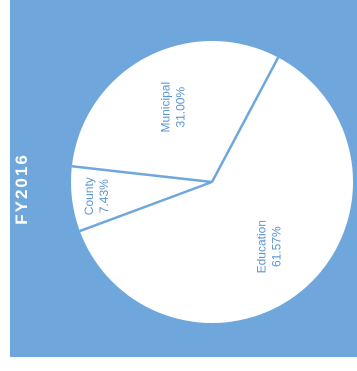  Describe the element at coordinates (89, 196) in the screenshot. I see `slice-name-county: County` at that location.